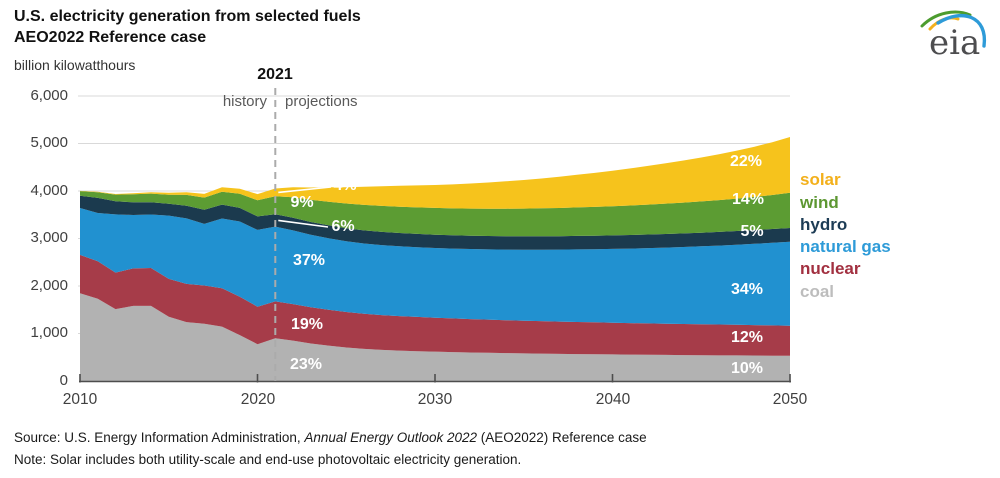  Describe the element at coordinates (49, 332) in the screenshot. I see `y-axis-tick-label: 1,000` at that location.